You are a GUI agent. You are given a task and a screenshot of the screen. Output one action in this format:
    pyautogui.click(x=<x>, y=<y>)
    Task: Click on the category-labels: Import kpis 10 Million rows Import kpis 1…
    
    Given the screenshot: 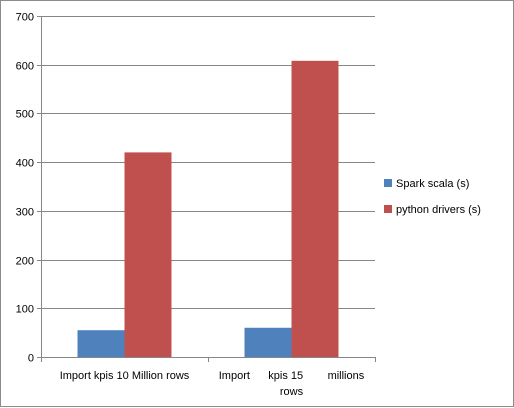 What is the action you would take?
    pyautogui.click(x=212, y=384)
    